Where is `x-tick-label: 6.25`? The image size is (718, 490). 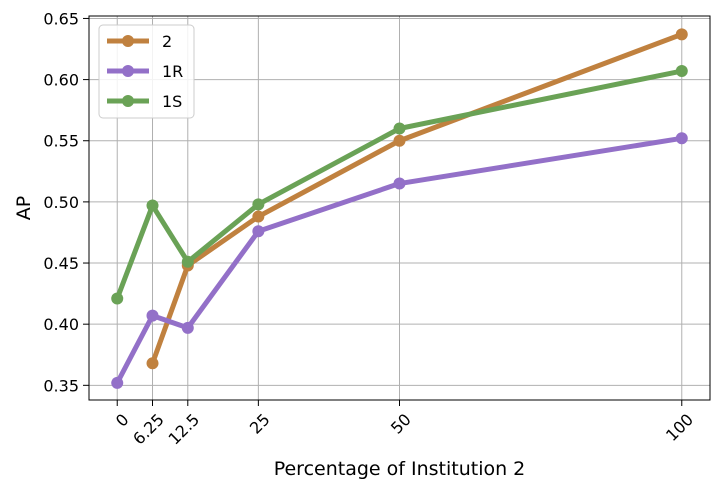 x-tick-label: 6.25 is located at coordinates (148, 429).